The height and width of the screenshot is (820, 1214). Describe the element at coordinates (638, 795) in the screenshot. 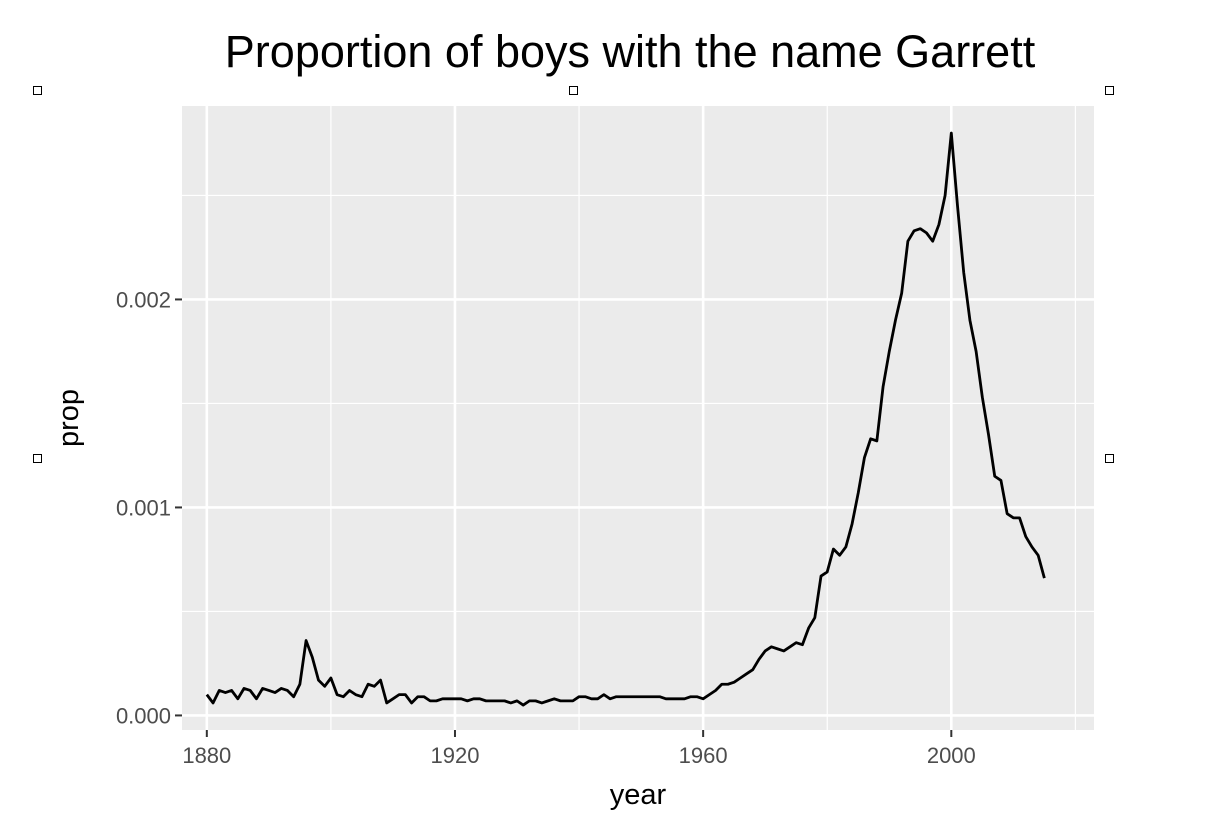

I see `x-axis-title: year` at that location.